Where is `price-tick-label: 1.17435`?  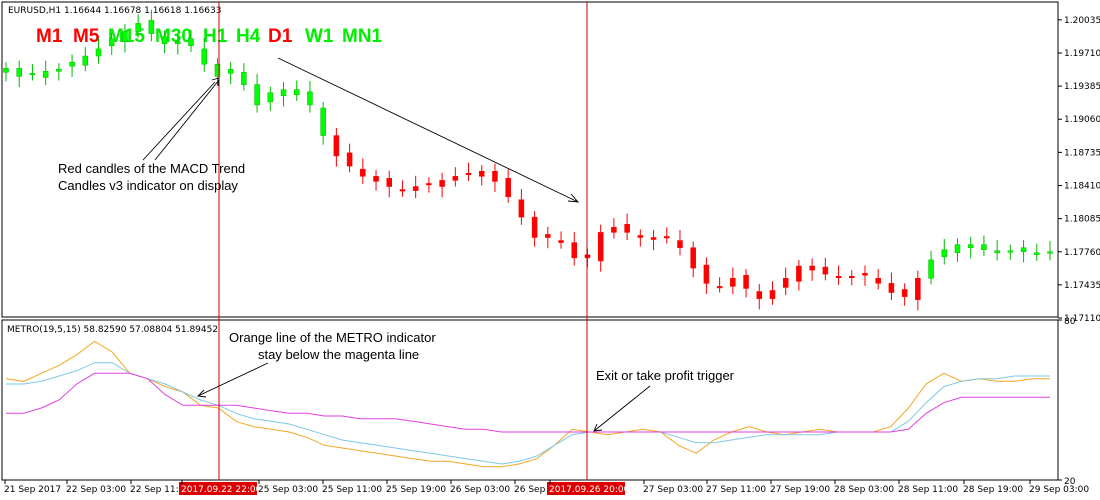 price-tick-label: 1.17435 is located at coordinates (1082, 286).